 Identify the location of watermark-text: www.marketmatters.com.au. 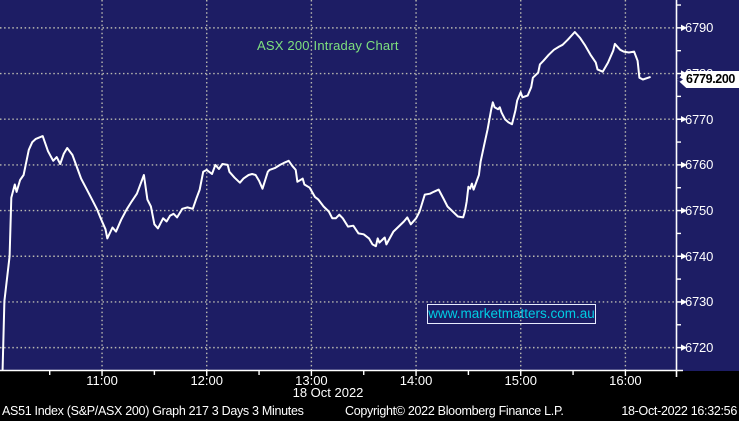
(511, 313).